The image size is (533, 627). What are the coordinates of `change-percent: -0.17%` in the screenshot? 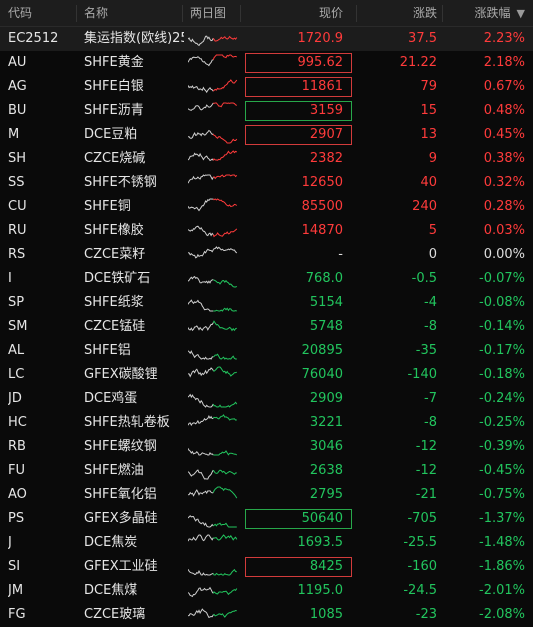 It's located at (502, 350).